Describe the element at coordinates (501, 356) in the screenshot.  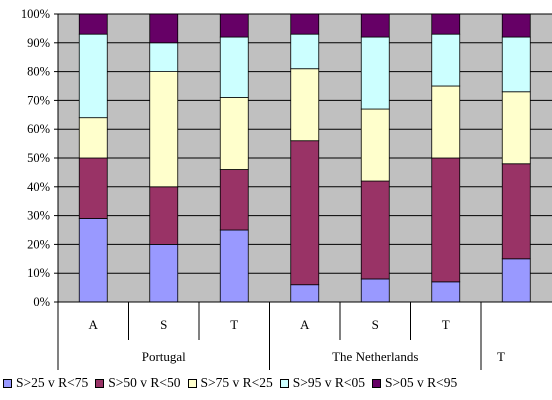
I see `x-group-label: T` at that location.